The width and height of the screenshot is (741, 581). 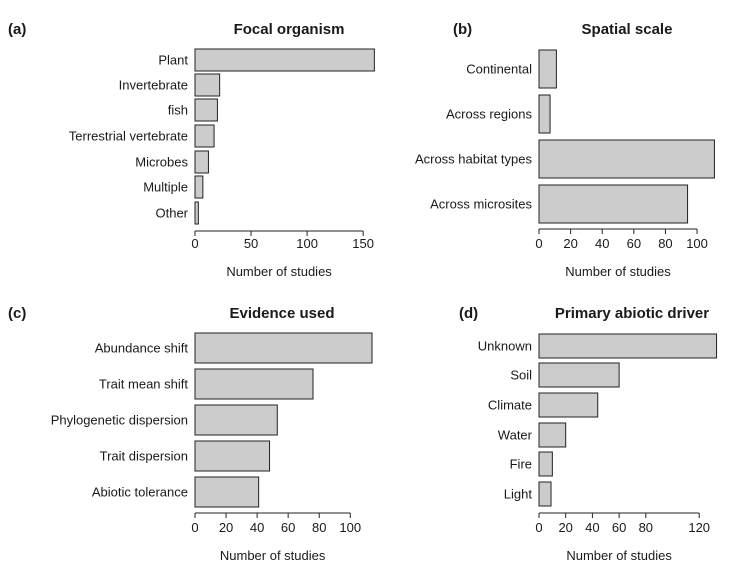 I want to click on panel-c-x-tick-label-3: 60, so click(x=288, y=527).